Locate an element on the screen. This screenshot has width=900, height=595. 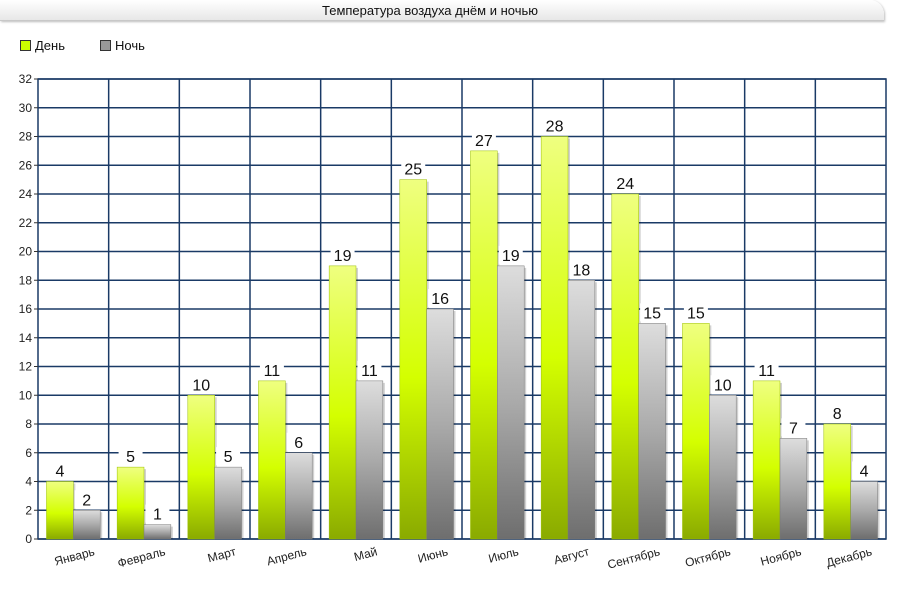
data-label-day: 10 is located at coordinates (201, 385).